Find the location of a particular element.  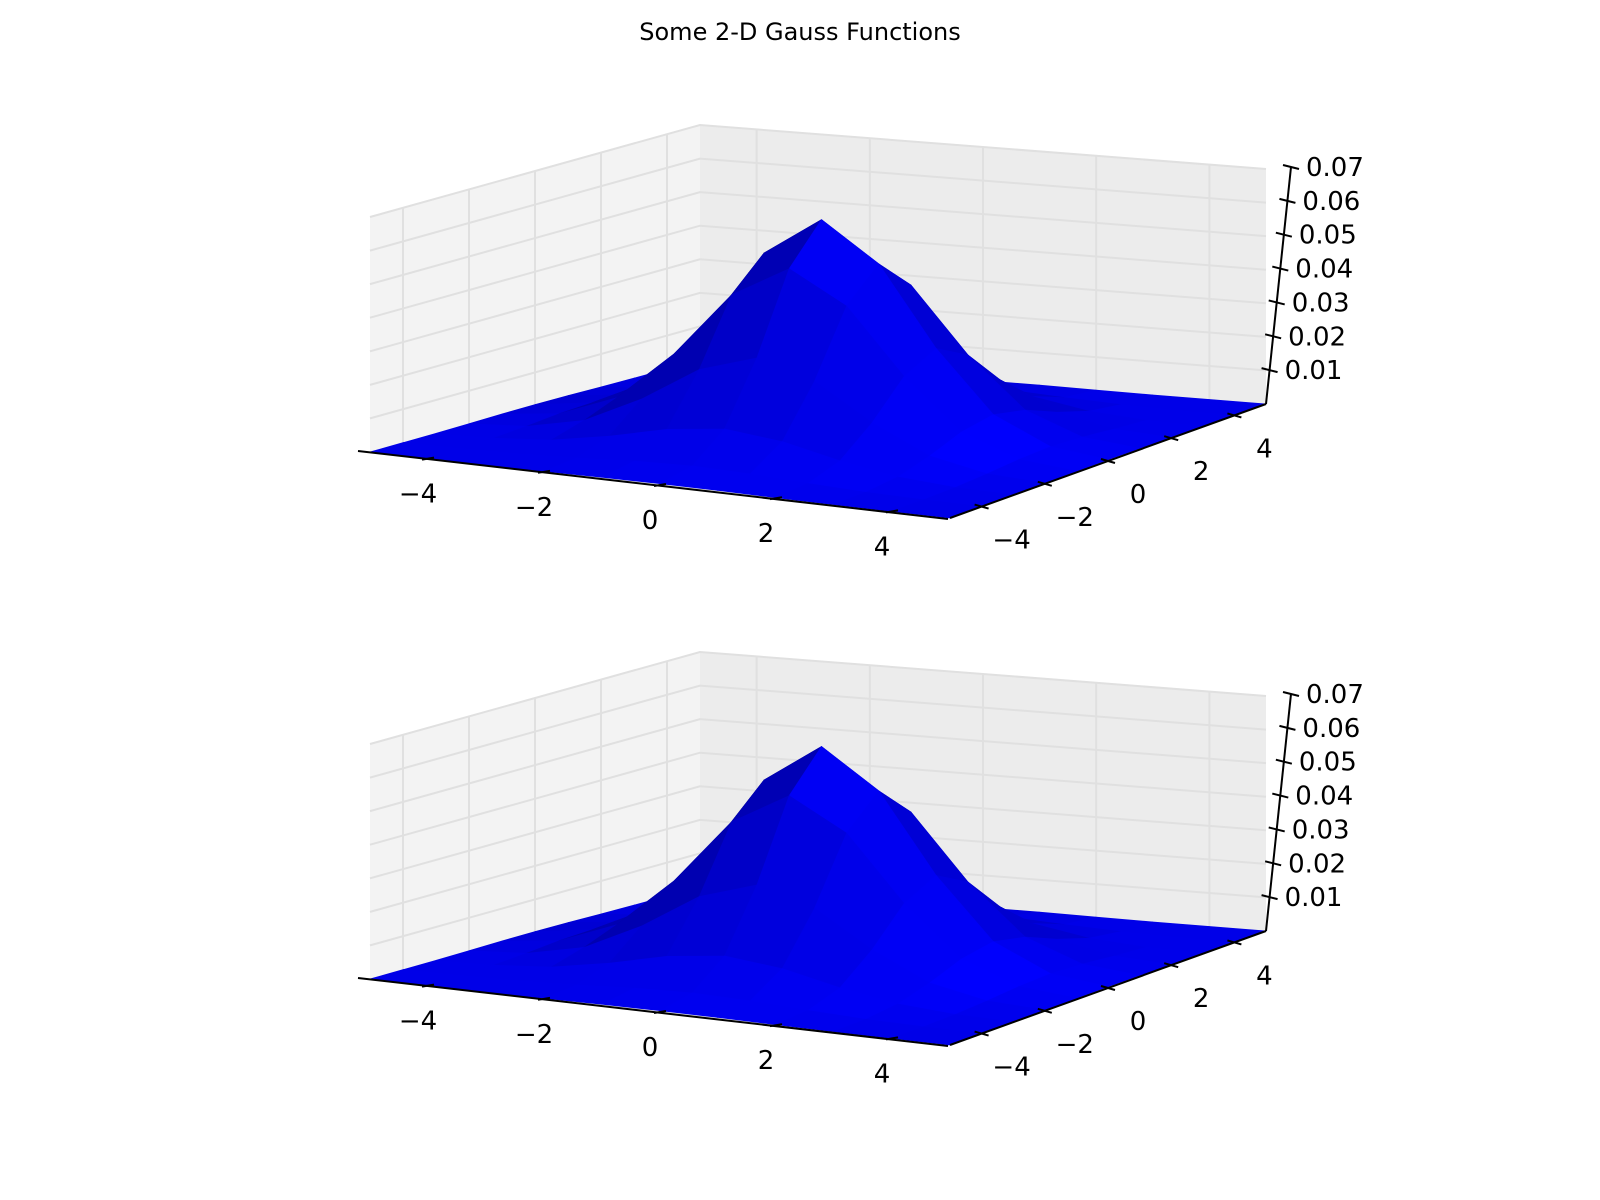

figure-title: Some 2-D Gauss Functions is located at coordinates (800, 32).